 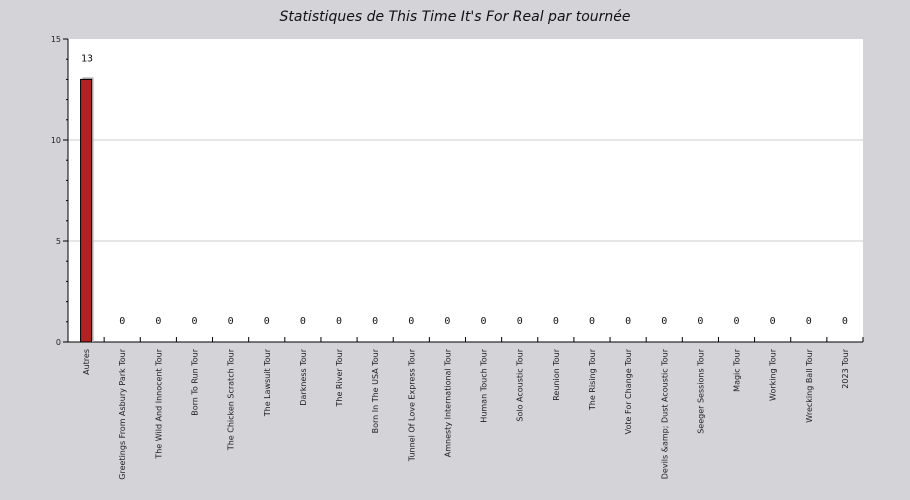 I want to click on category-label: Born To Run Tour, so click(x=194, y=381).